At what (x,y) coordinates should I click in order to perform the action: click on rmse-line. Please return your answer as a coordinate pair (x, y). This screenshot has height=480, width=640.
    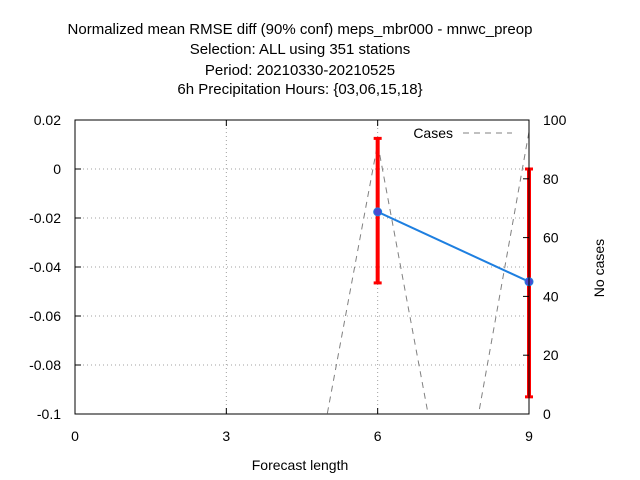
    Looking at the image, I should click on (453, 246).